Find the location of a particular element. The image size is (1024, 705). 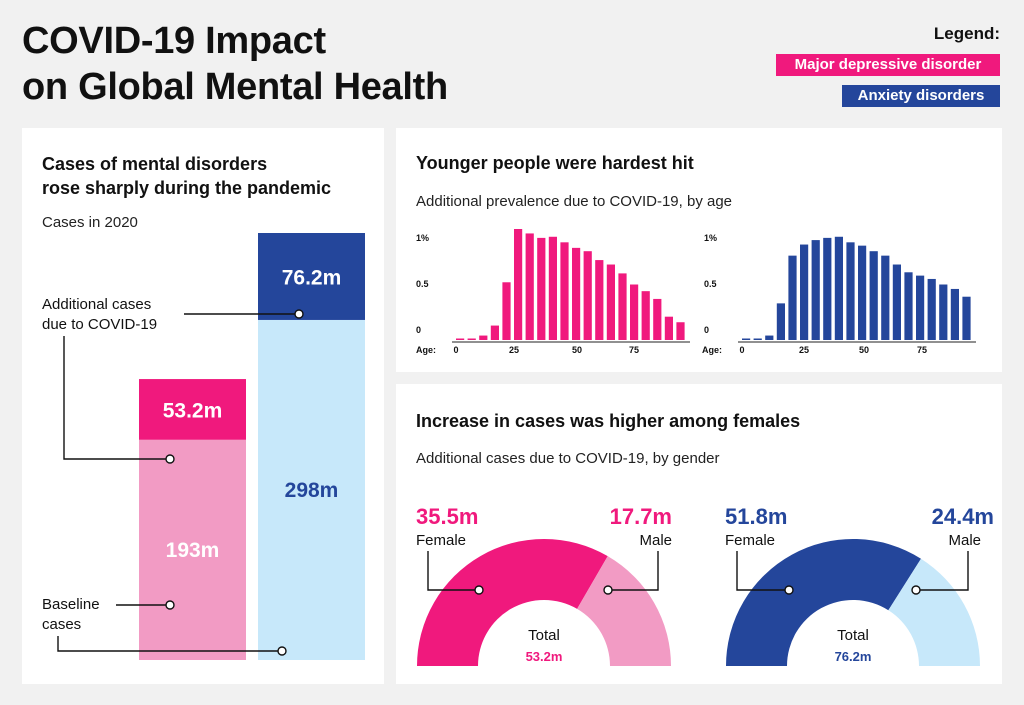

mdd-xtick-75: 75 is located at coordinates (634, 350).